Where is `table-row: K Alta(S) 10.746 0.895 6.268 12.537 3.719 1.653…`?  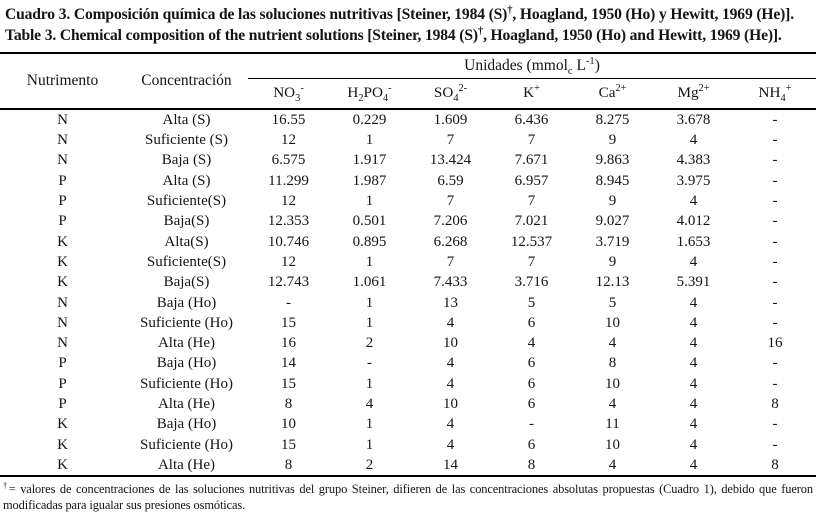 table-row: K Alta(S) 10.746 0.895 6.268 12.537 3.719 1.653… is located at coordinates (408, 241).